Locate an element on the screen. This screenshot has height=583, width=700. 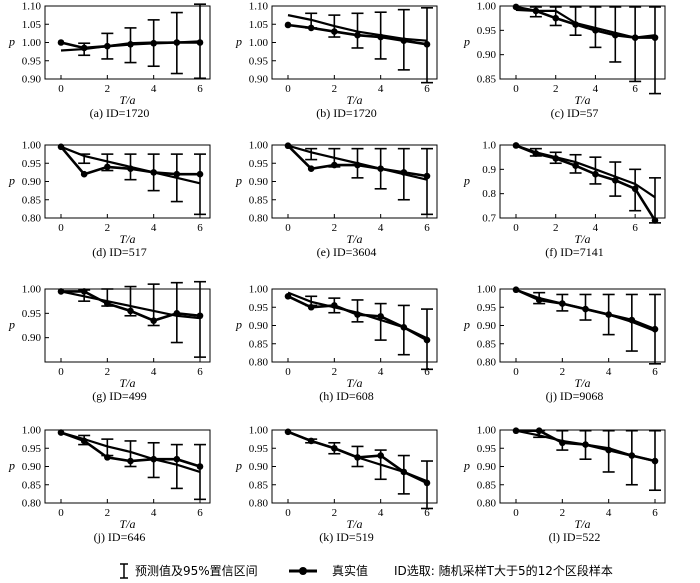
line-marker-icon is located at coordinates (303, 570).